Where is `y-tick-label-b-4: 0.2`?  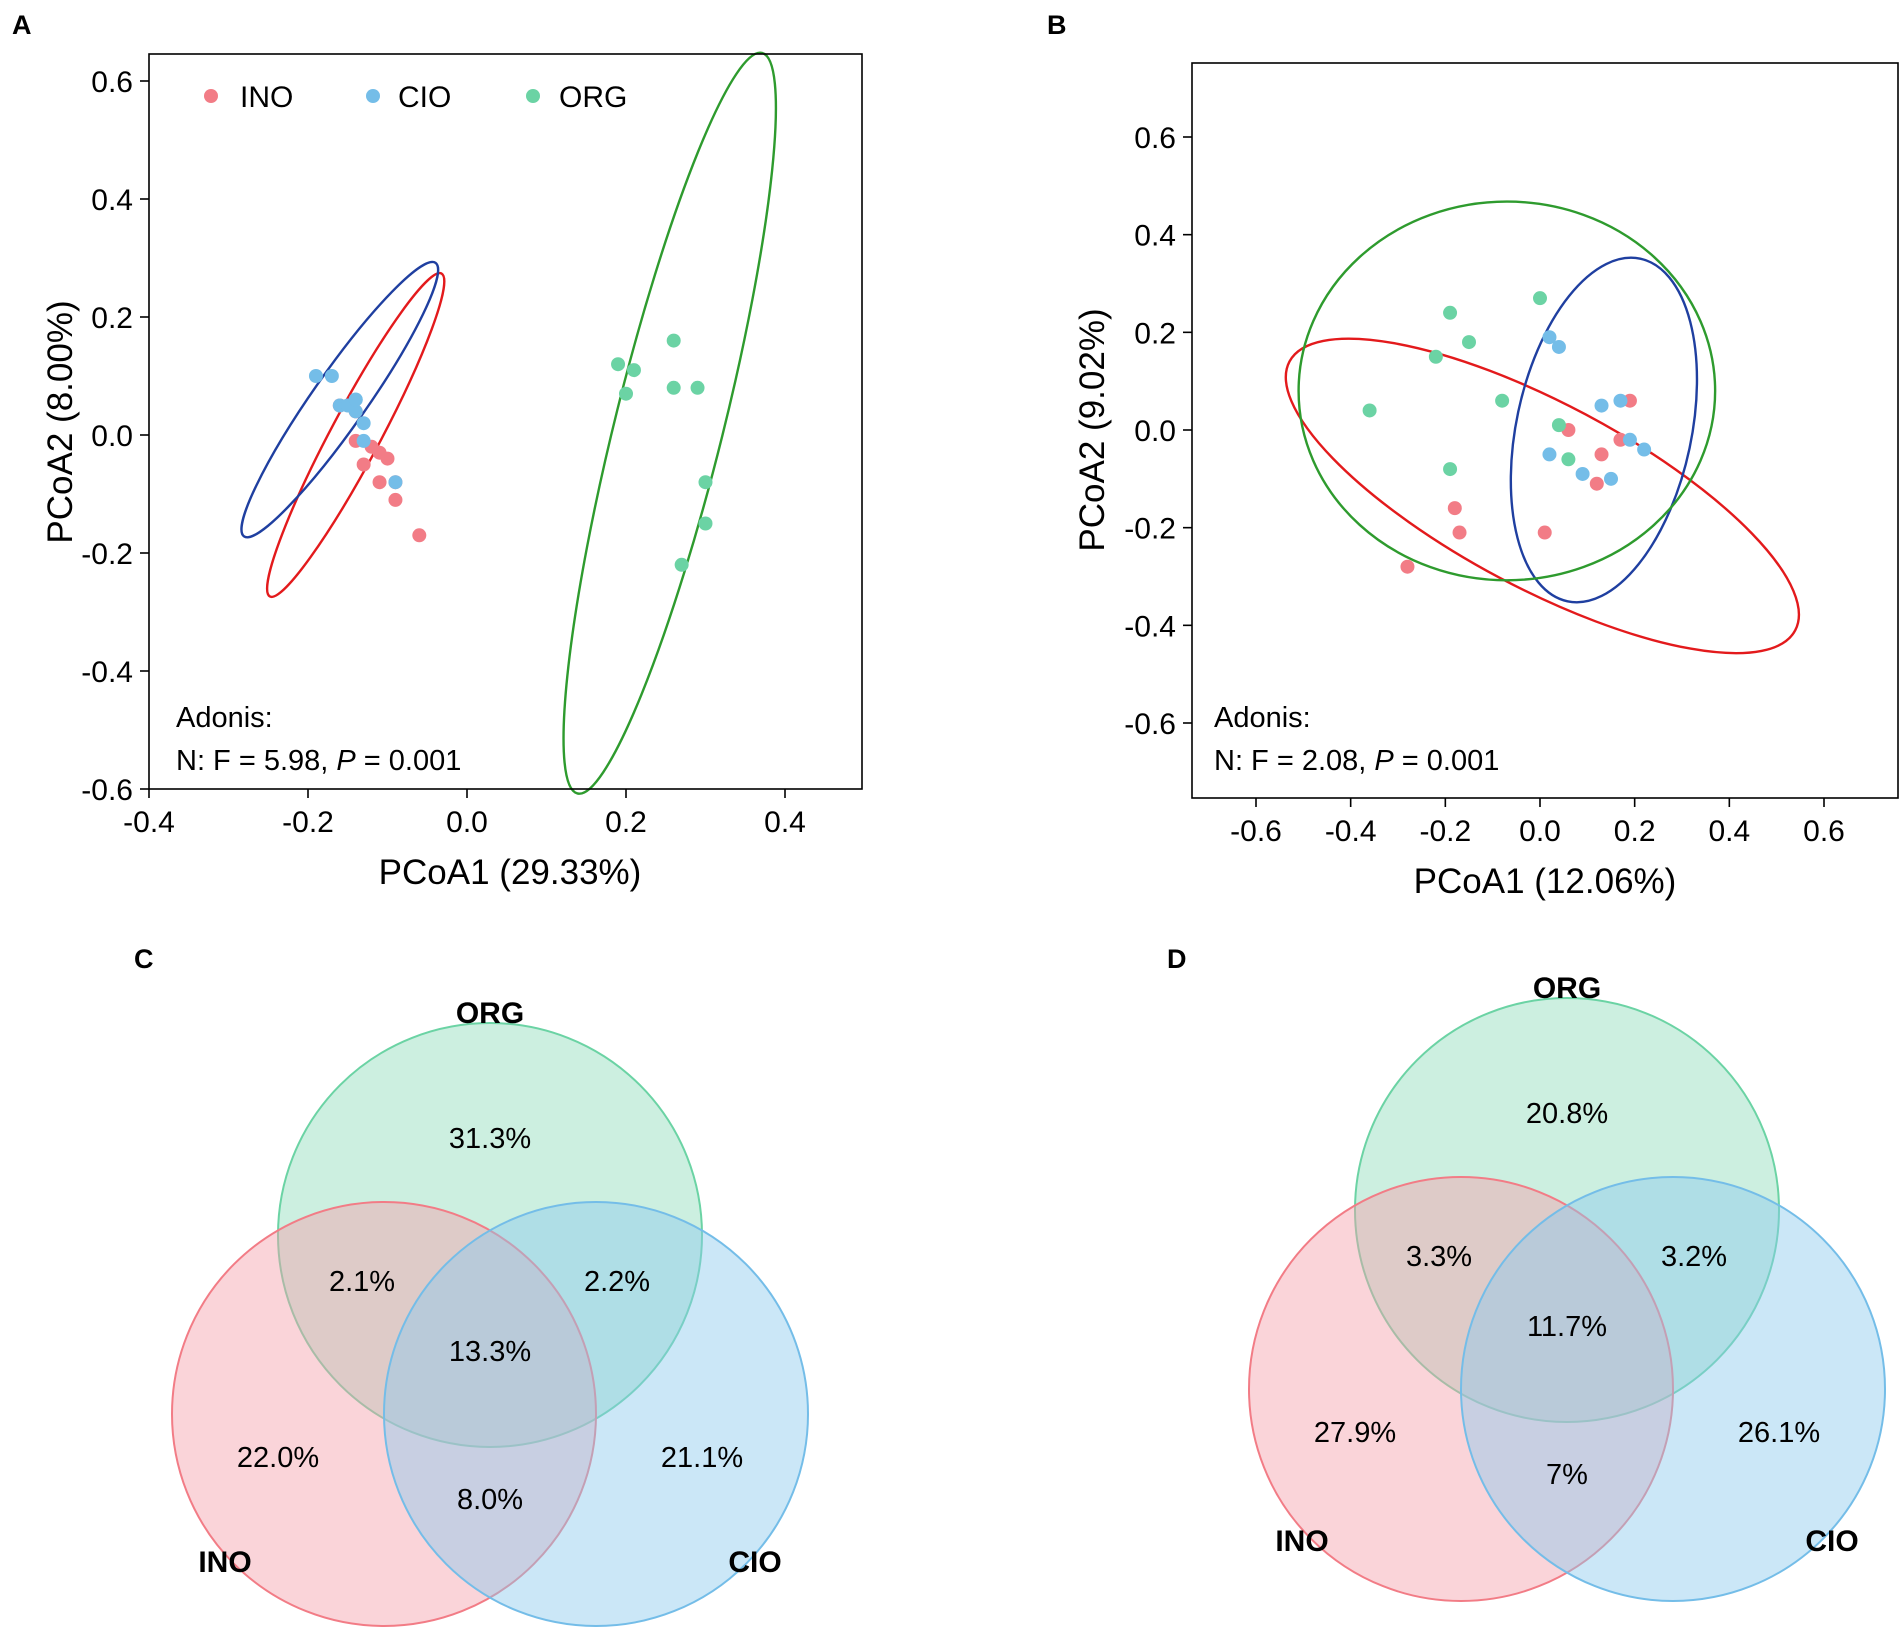 y-tick-label-b-4: 0.2 is located at coordinates (1155, 333).